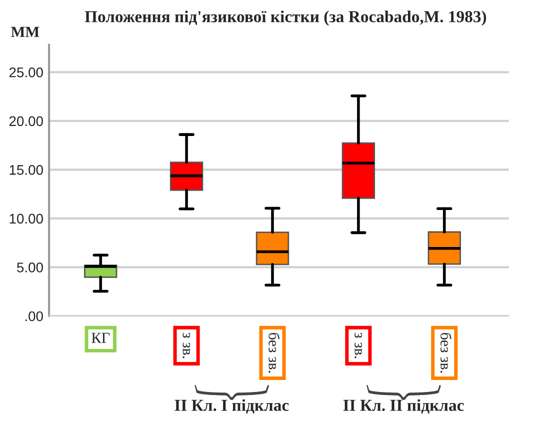  I want to click on chart-title: Положення під'язикової кістки (за Rocabado,M. 1983), so click(285, 18).